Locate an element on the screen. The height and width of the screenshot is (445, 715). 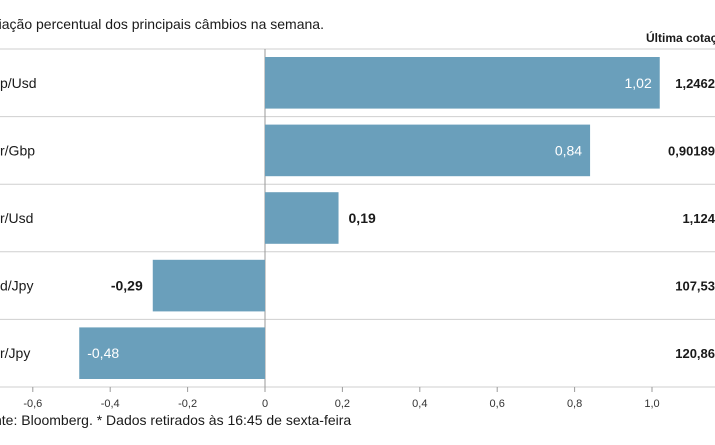
x-tick-label: 0,6 is located at coordinates (497, 404).